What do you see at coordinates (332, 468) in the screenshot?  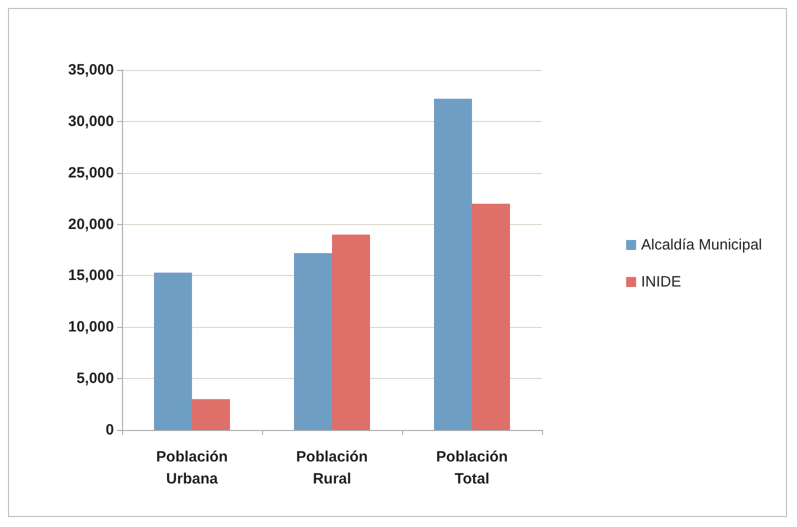 I see `x-tick-label: Población Rural` at bounding box center [332, 468].